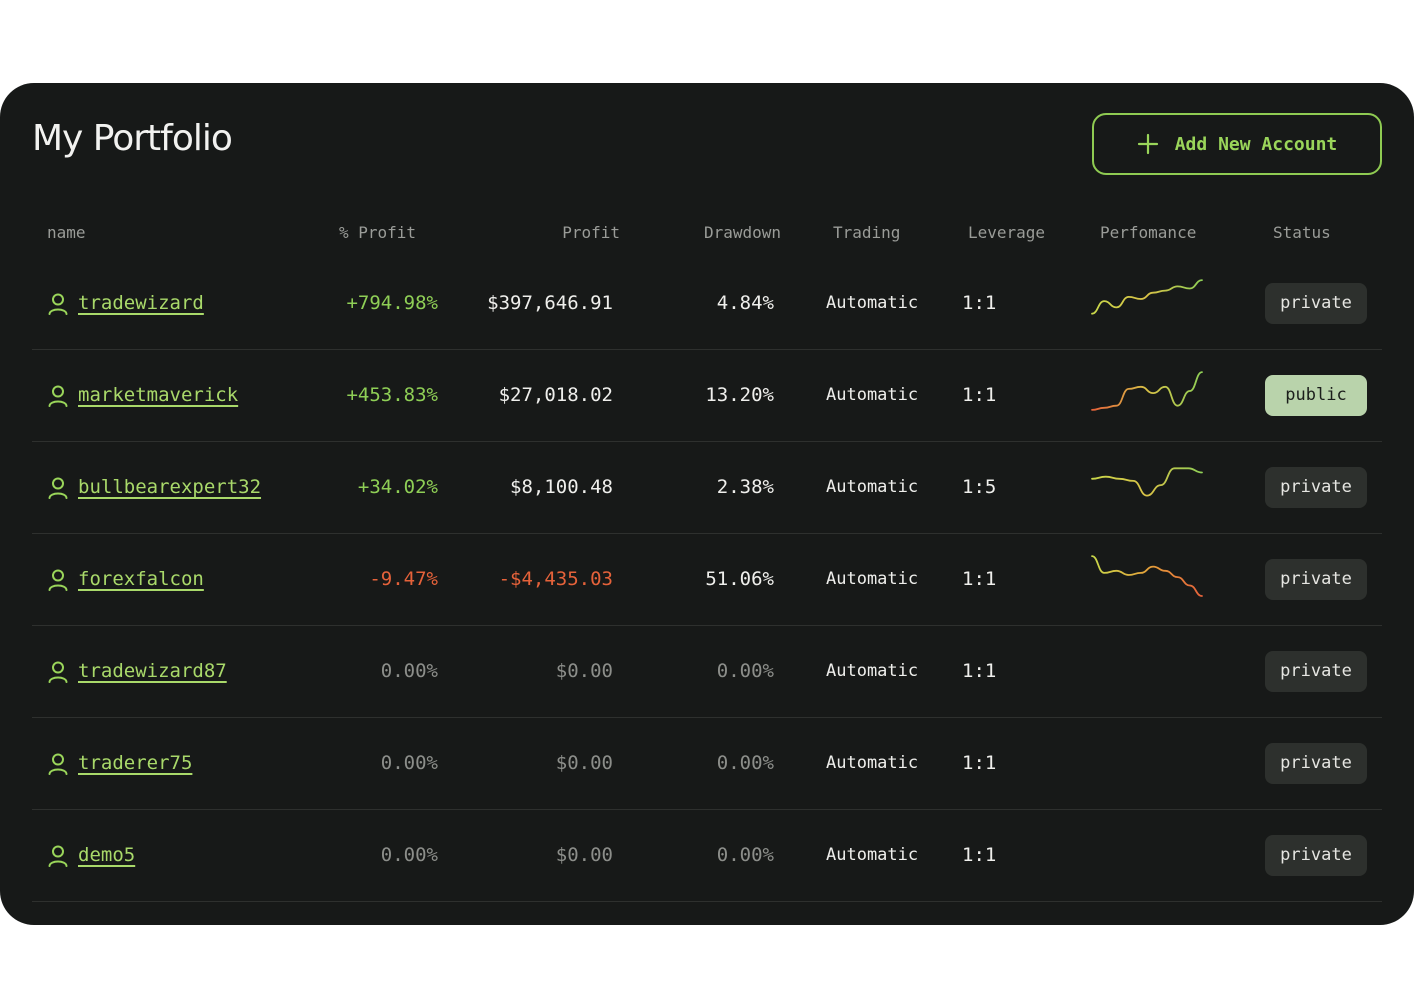 The image size is (1414, 1008). Describe the element at coordinates (1256, 144) in the screenshot. I see `add-new-account-label: Add New Account` at that location.